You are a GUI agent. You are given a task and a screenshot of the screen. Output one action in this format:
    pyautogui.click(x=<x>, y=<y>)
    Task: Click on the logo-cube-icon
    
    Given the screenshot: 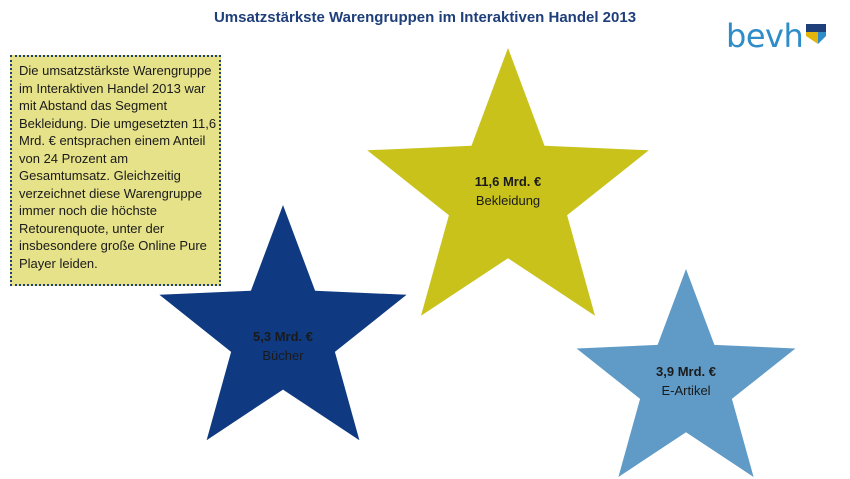 What is the action you would take?
    pyautogui.click(x=816, y=34)
    